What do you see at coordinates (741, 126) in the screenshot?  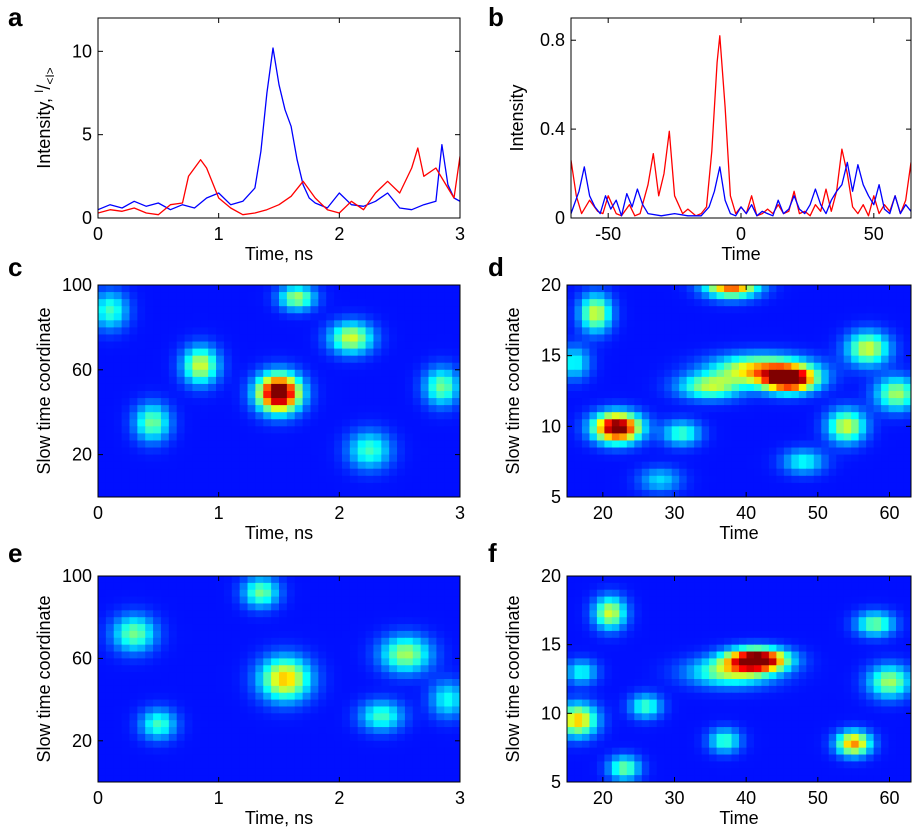 I see `series-line-first` at bounding box center [741, 126].